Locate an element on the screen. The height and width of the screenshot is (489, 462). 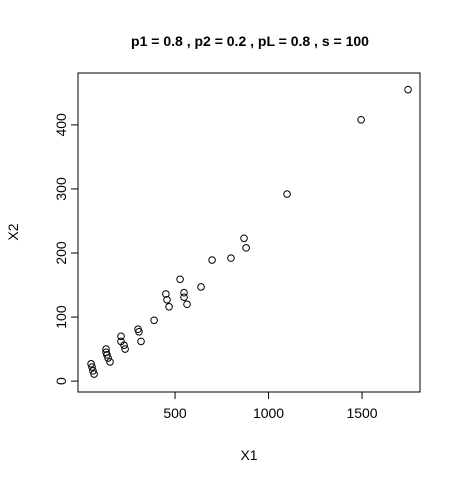
y-tick-label: 200 is located at coordinates (61, 253).